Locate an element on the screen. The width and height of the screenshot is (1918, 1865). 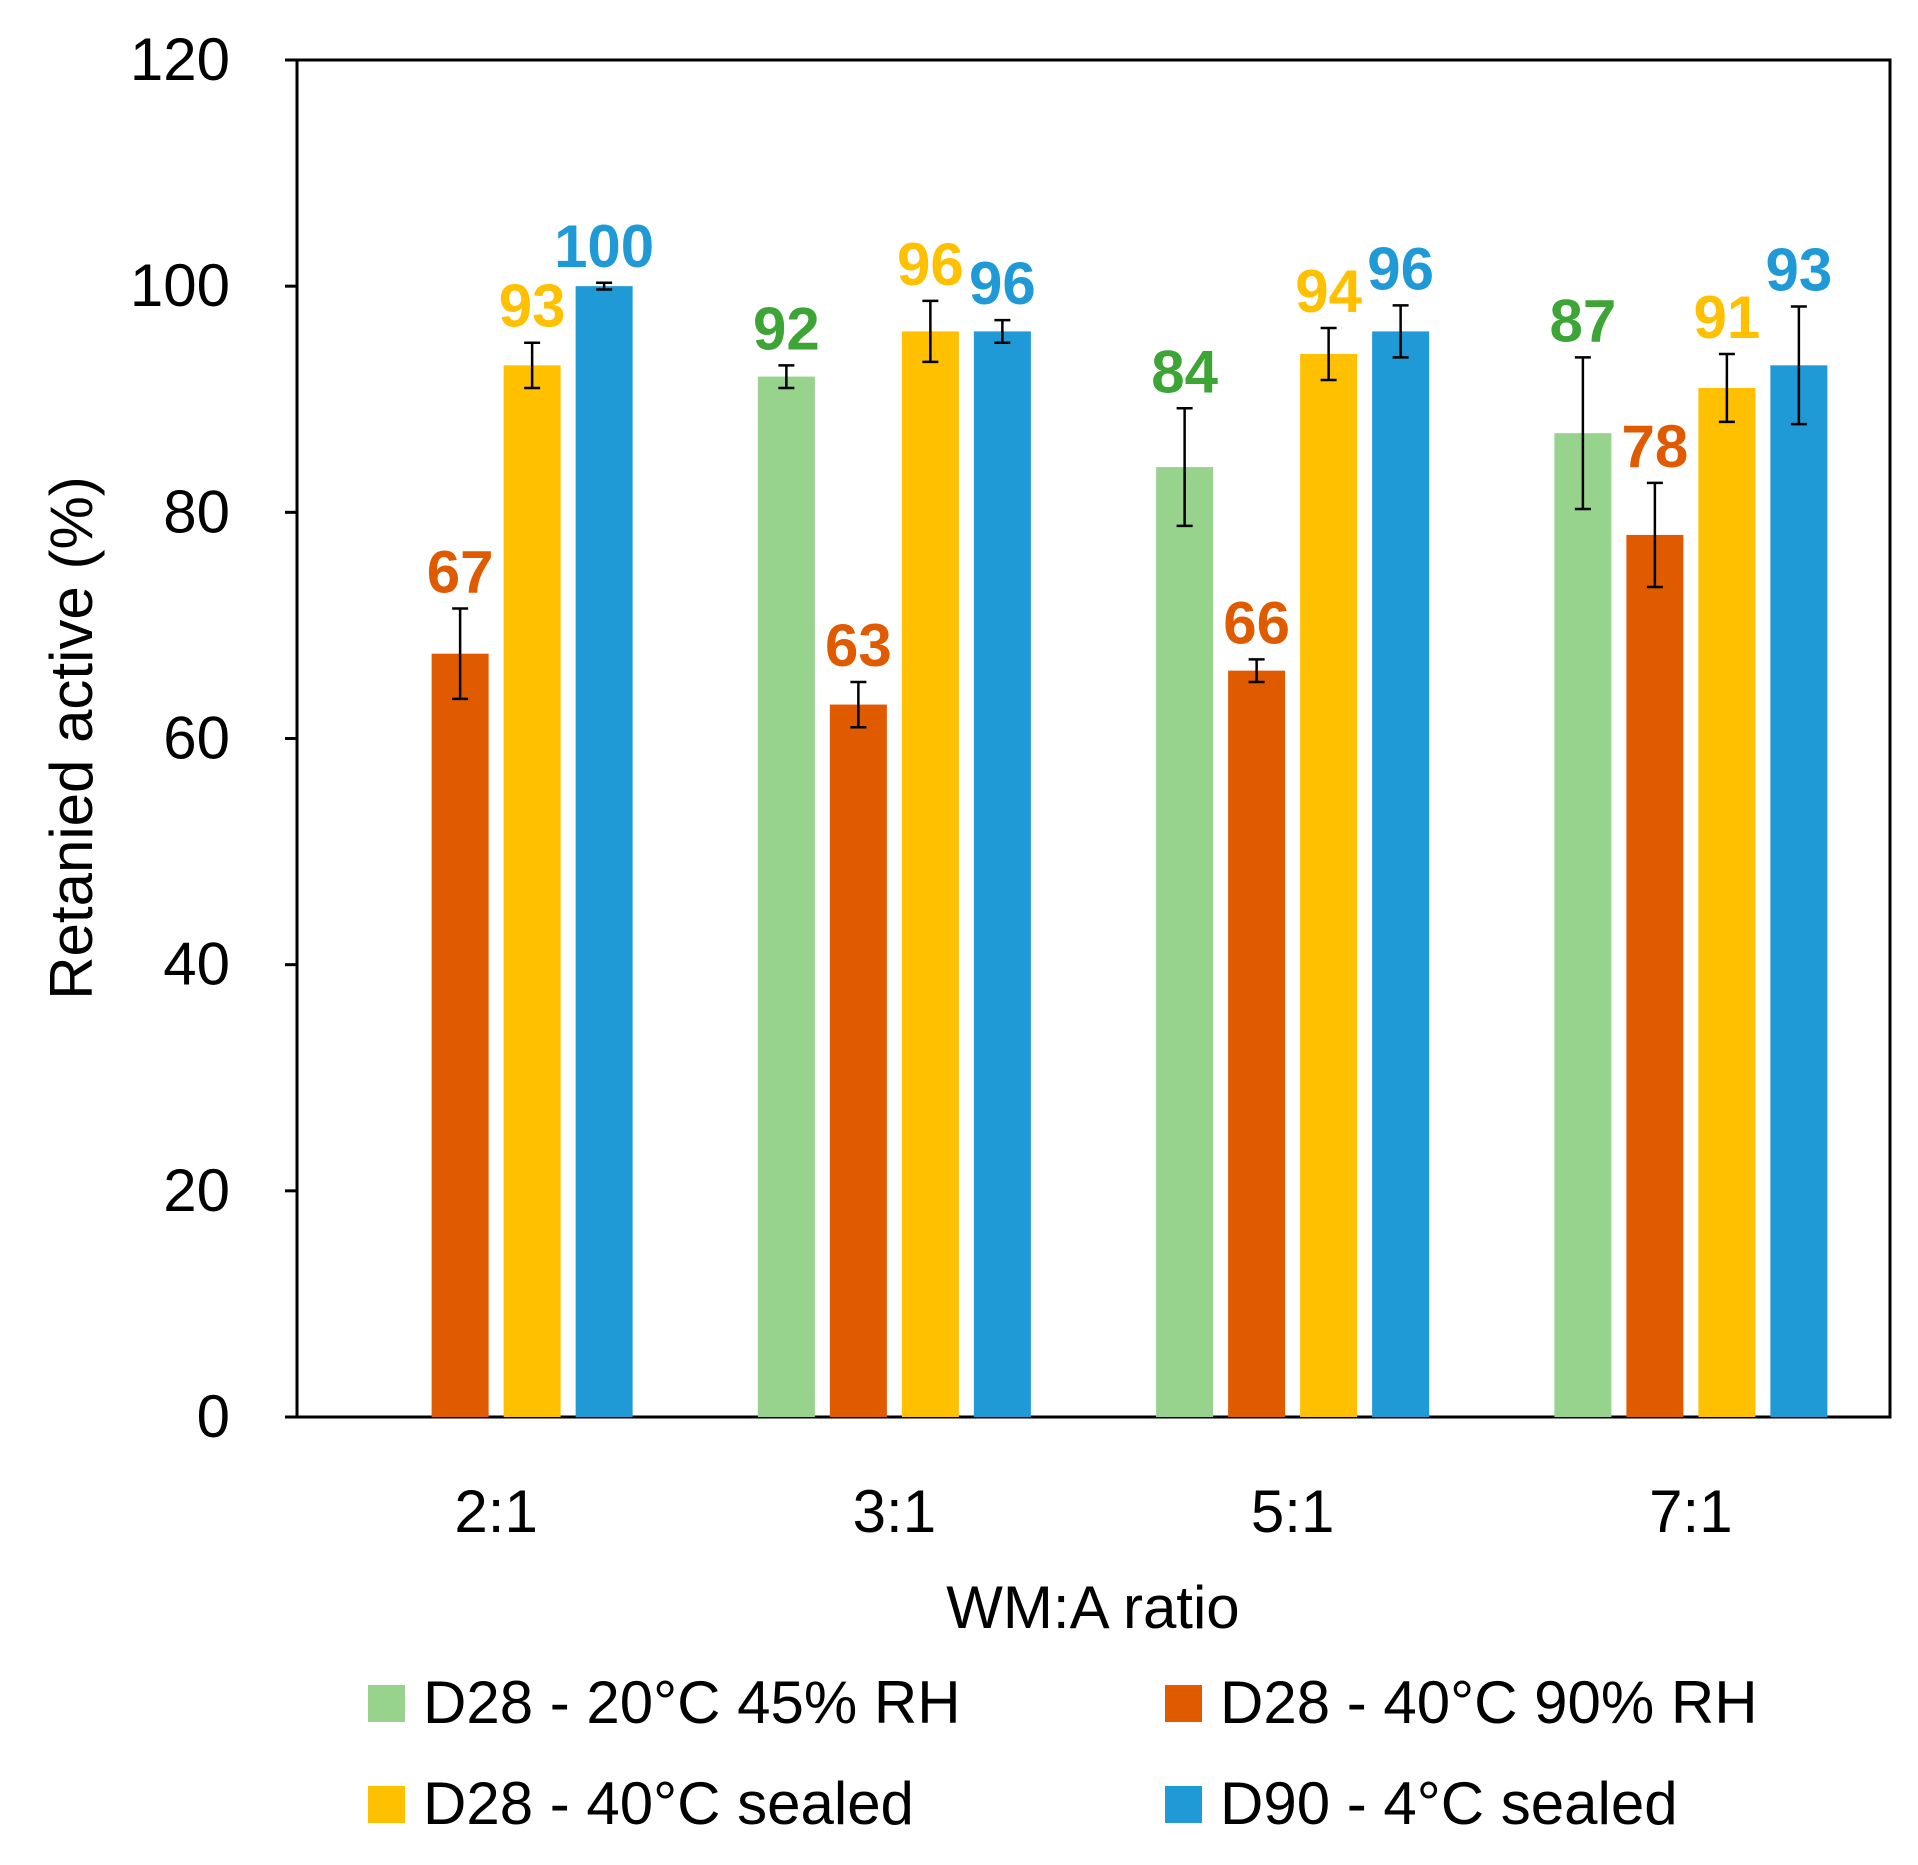
legend-item: D90 - 4°C sealed is located at coordinates (1421, 1803).